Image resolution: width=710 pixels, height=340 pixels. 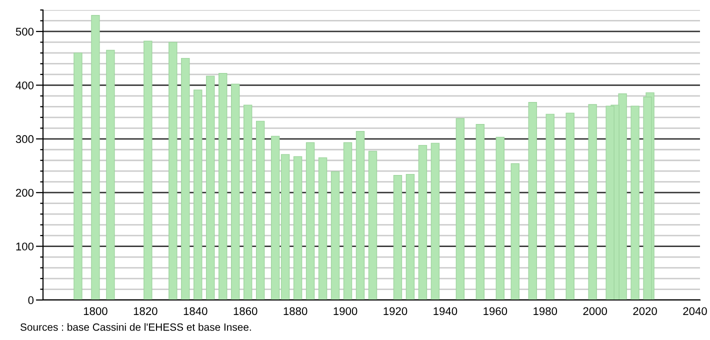 What do you see at coordinates (446, 311) in the screenshot?
I see `x-tick-label: 1940` at bounding box center [446, 311].